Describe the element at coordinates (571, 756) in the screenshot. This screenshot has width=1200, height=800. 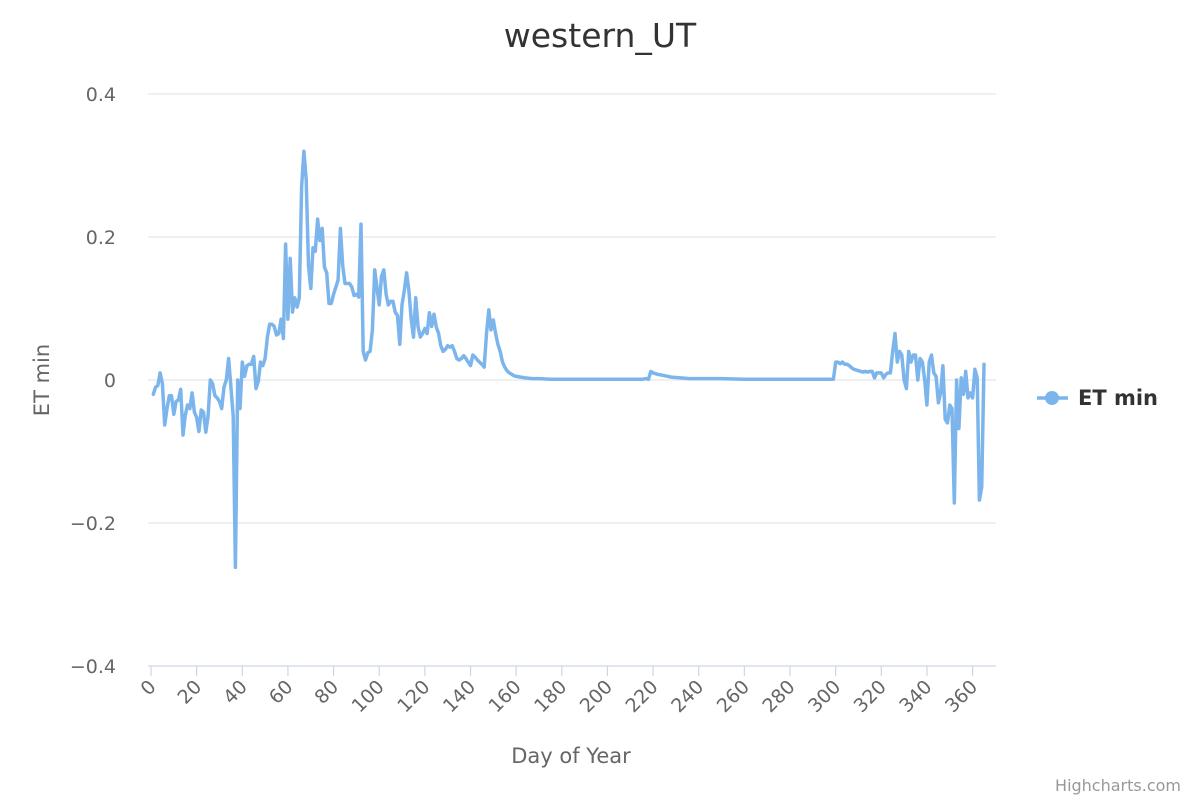
I see `x-axis-title: Day of Year` at that location.